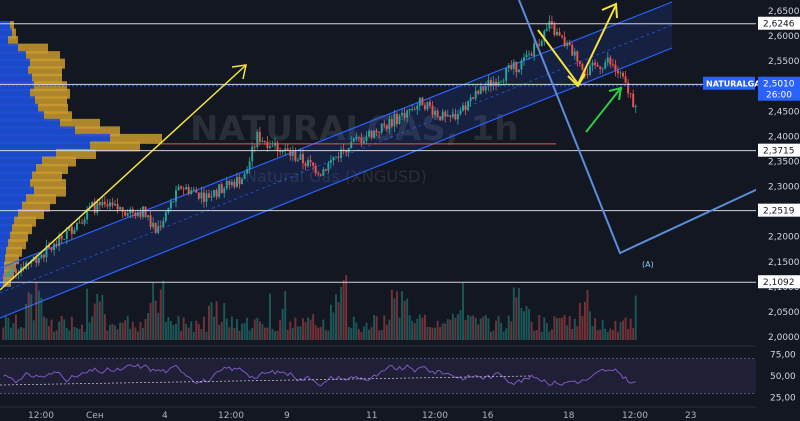  What do you see at coordinates (783, 377) in the screenshot?
I see `rsi-tick: 50,00` at bounding box center [783, 377].